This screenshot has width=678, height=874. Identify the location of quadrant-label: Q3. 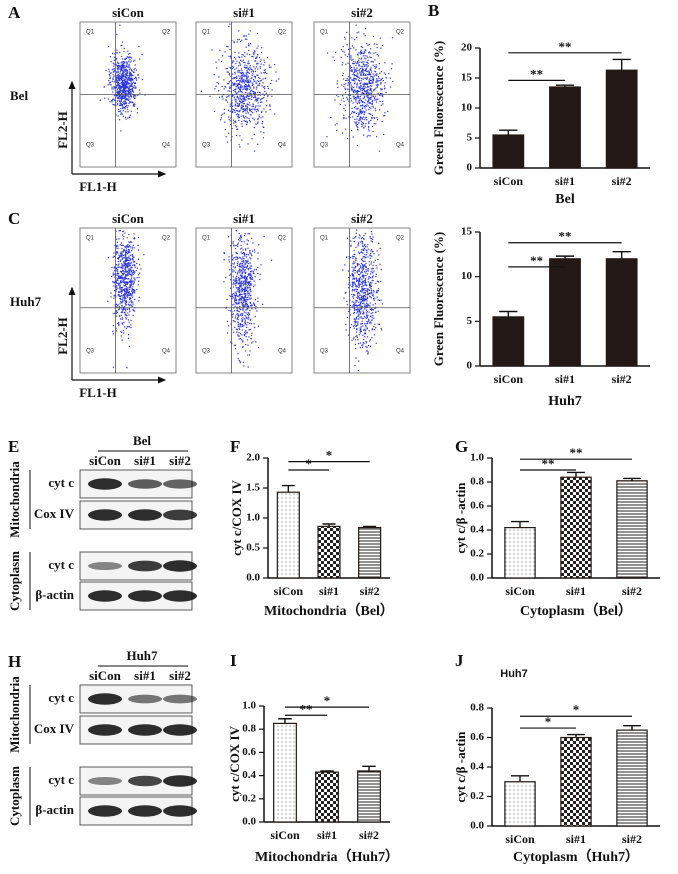
(206, 146).